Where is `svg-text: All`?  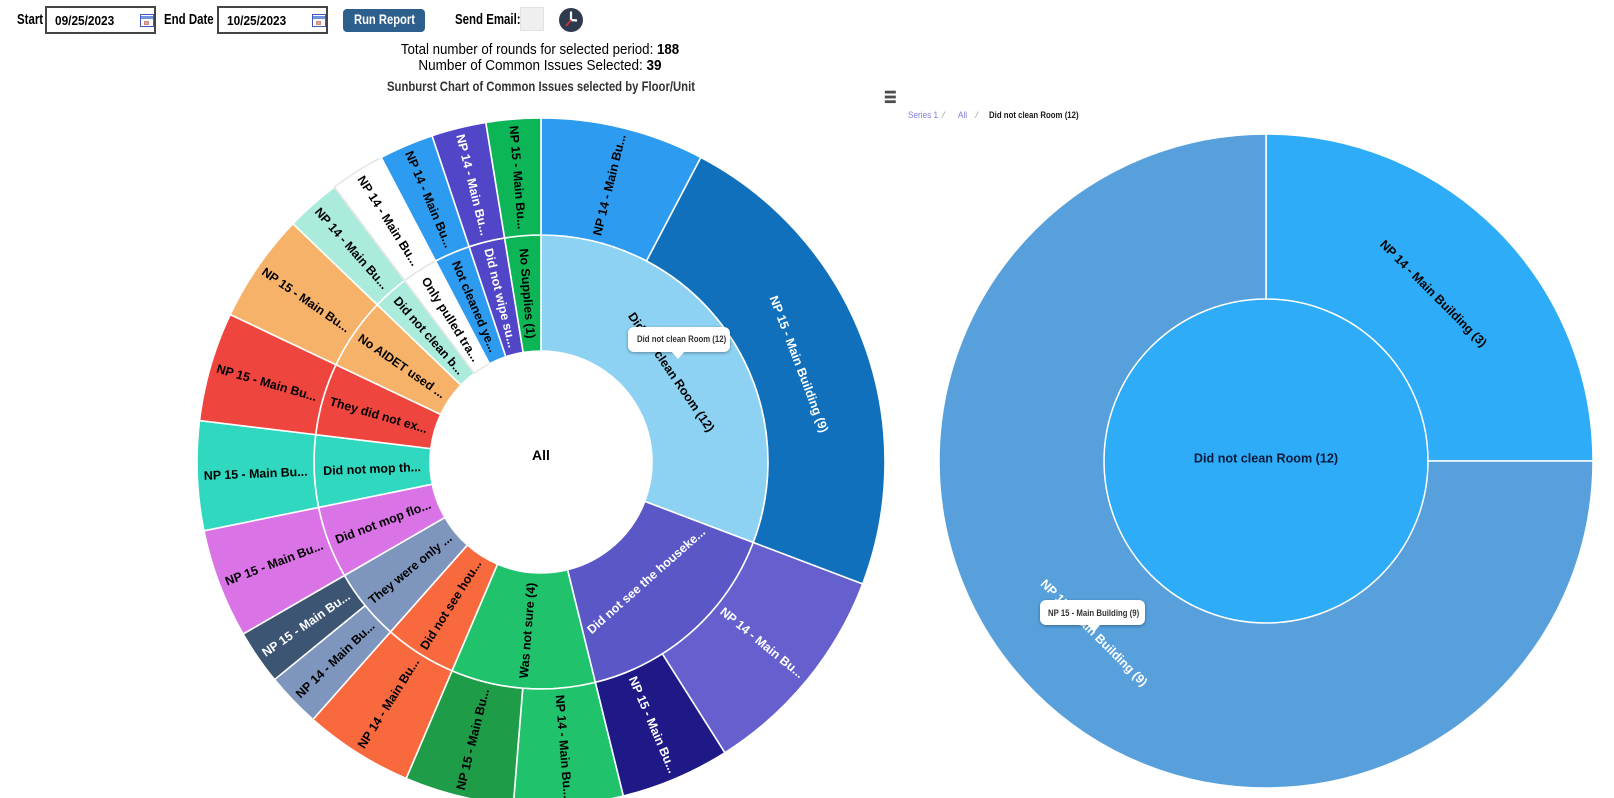 svg-text: All is located at coordinates (541, 455).